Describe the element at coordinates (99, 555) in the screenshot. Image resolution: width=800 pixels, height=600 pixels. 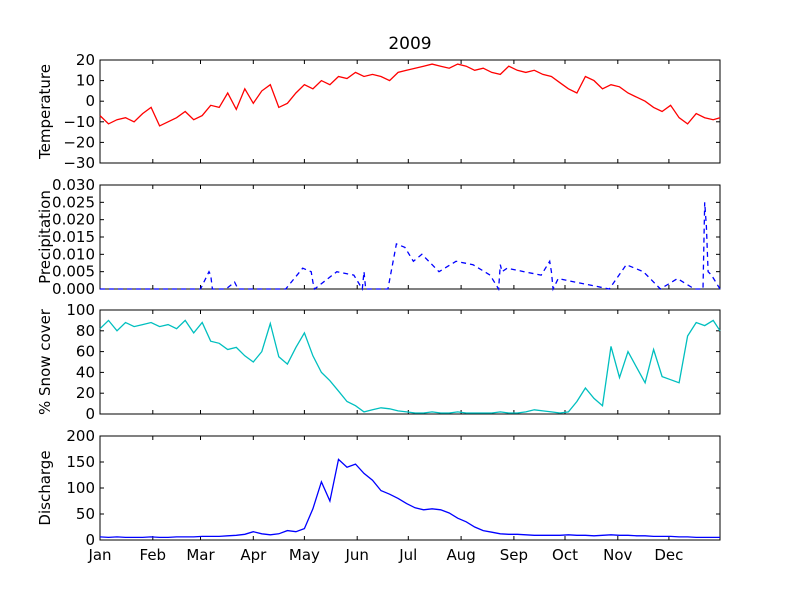
I see `x-tick-label: Jan` at that location.